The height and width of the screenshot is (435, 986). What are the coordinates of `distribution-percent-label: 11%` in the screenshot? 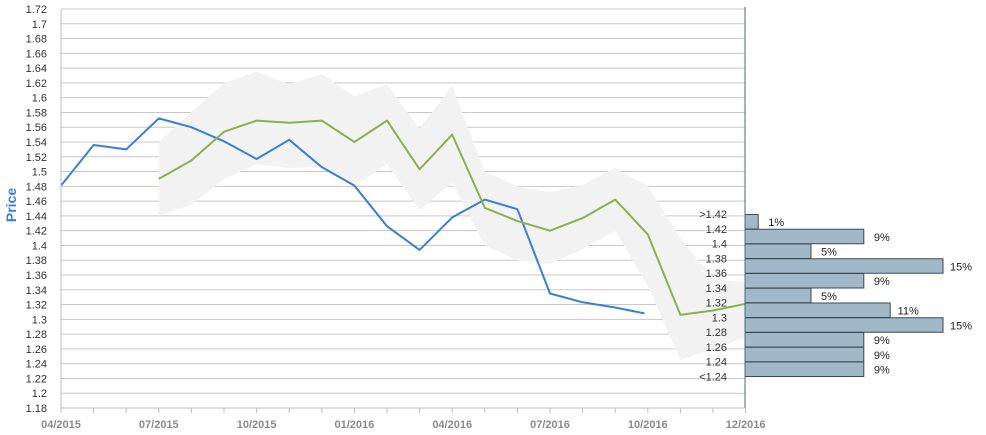 It's located at (908, 312).